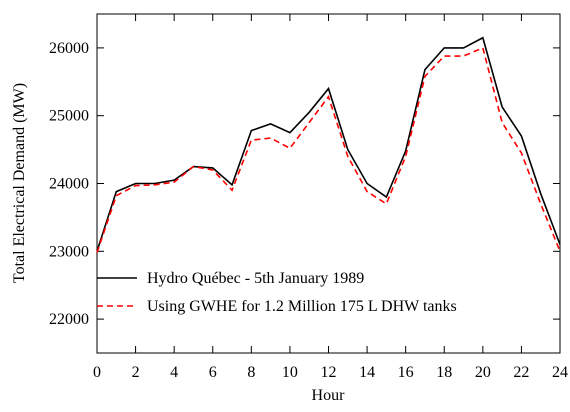  What do you see at coordinates (560, 372) in the screenshot?
I see `x-tick-label: 24` at bounding box center [560, 372].